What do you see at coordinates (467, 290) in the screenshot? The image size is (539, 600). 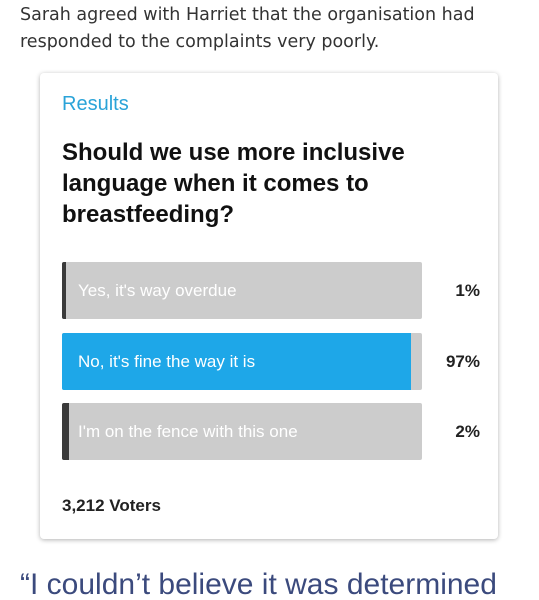 I see `option-percent: 1%` at bounding box center [467, 290].